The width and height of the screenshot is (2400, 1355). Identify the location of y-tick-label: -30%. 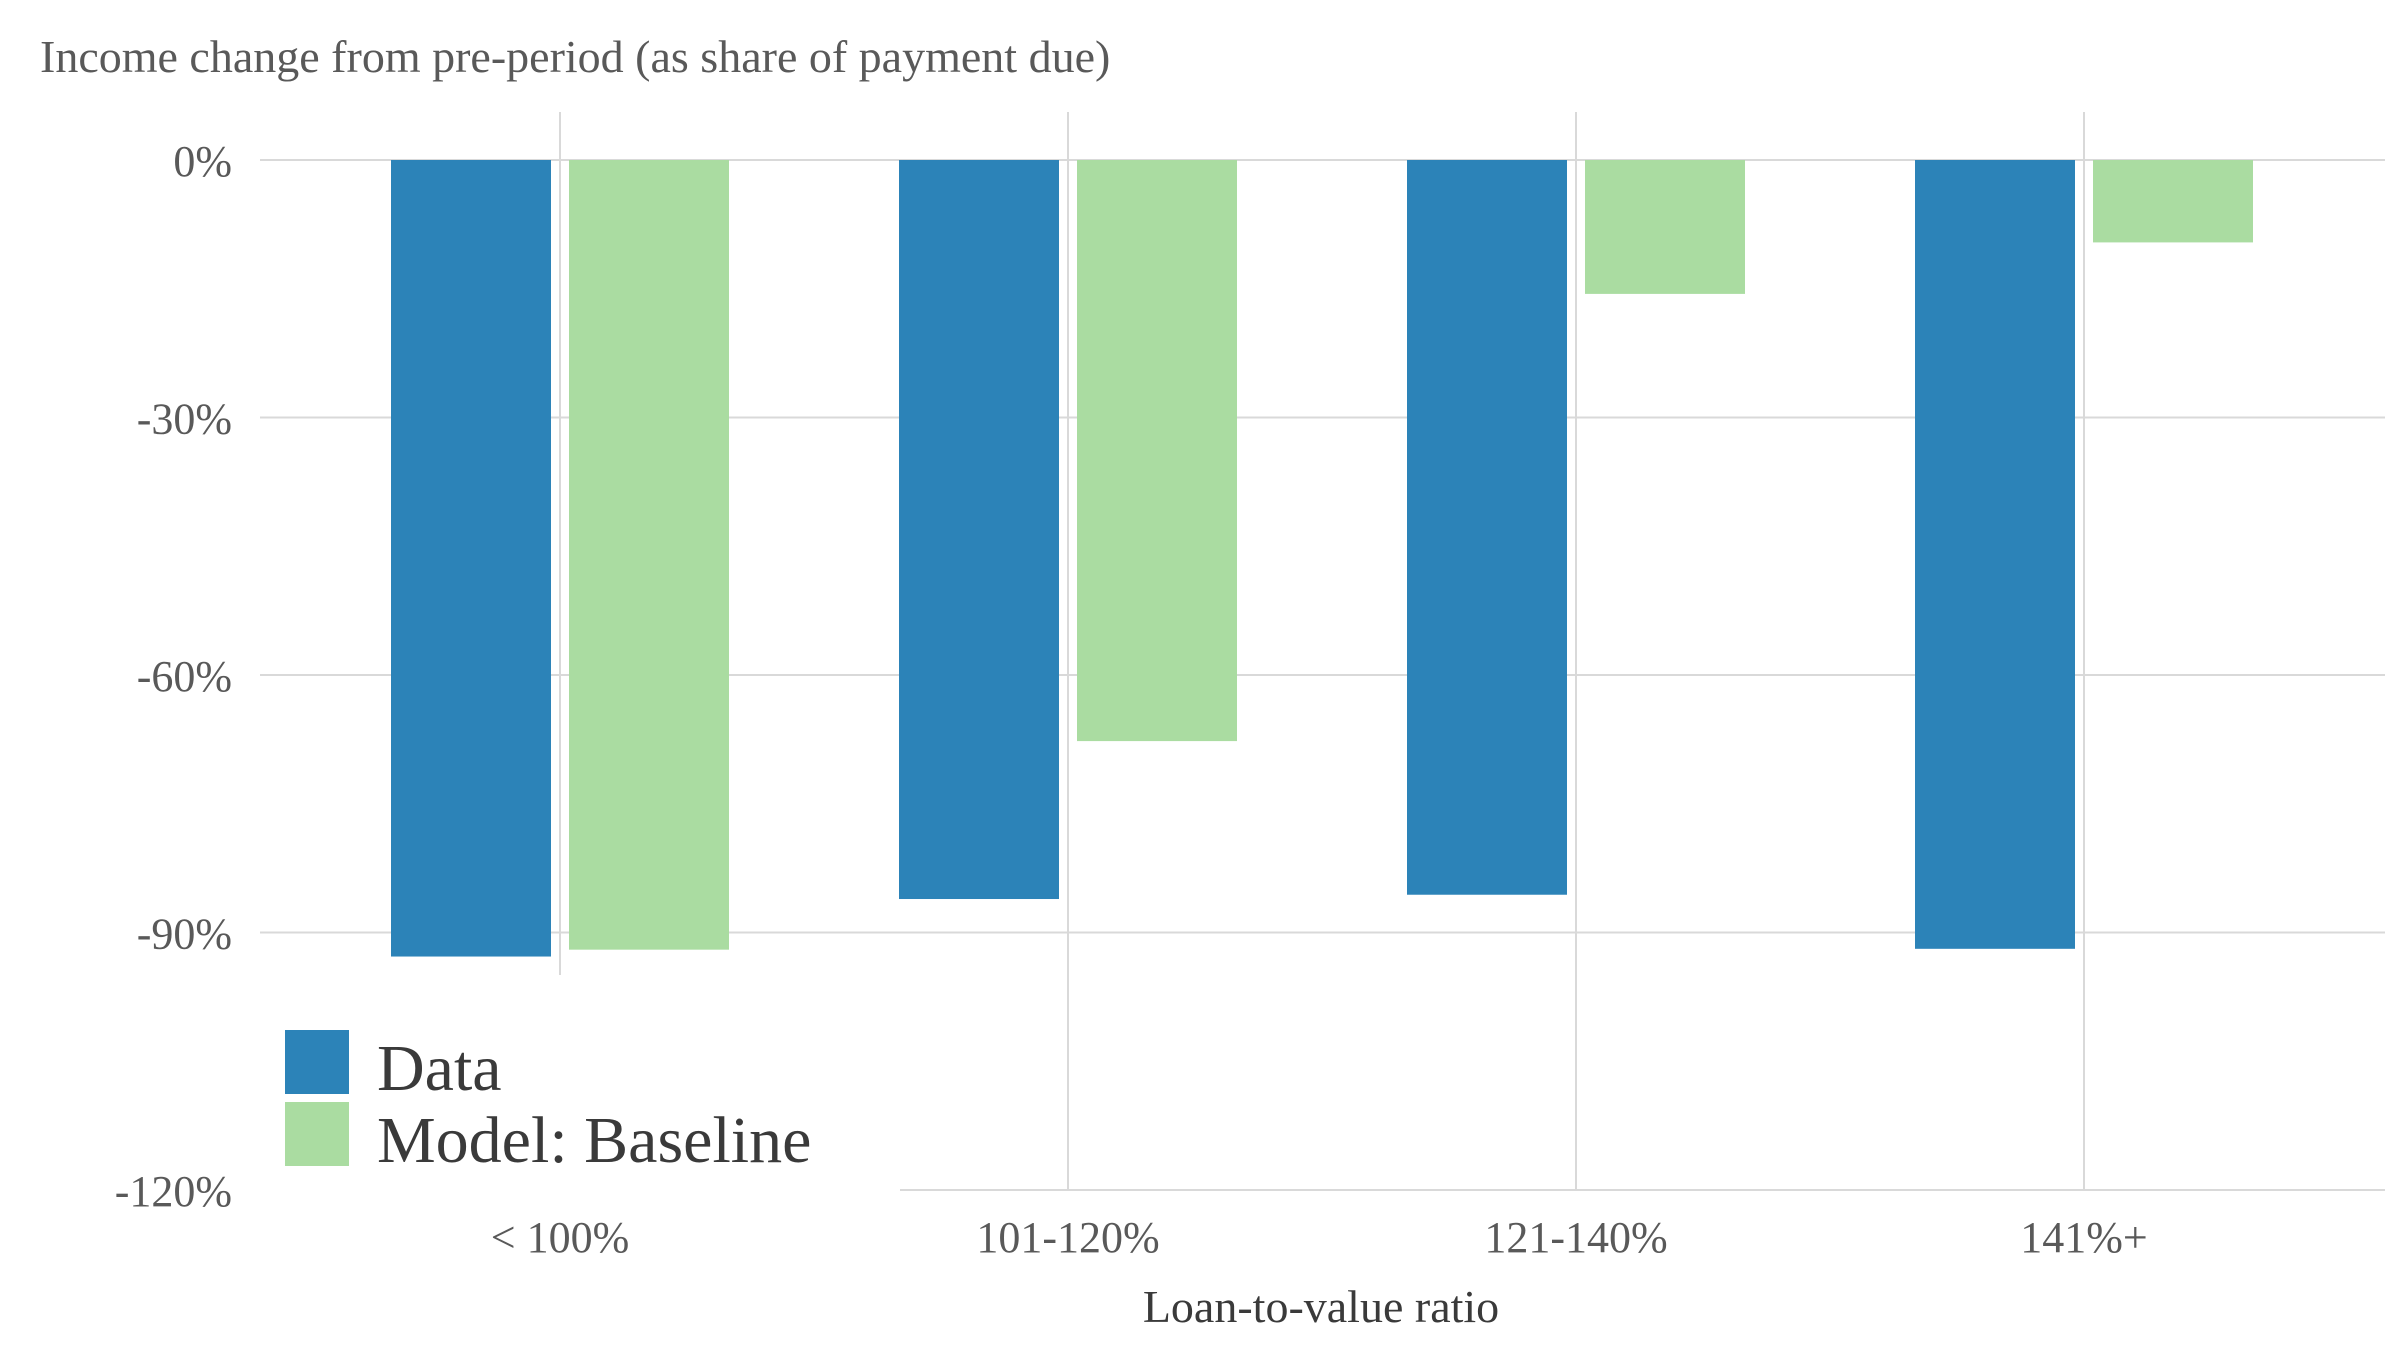
(184, 419).